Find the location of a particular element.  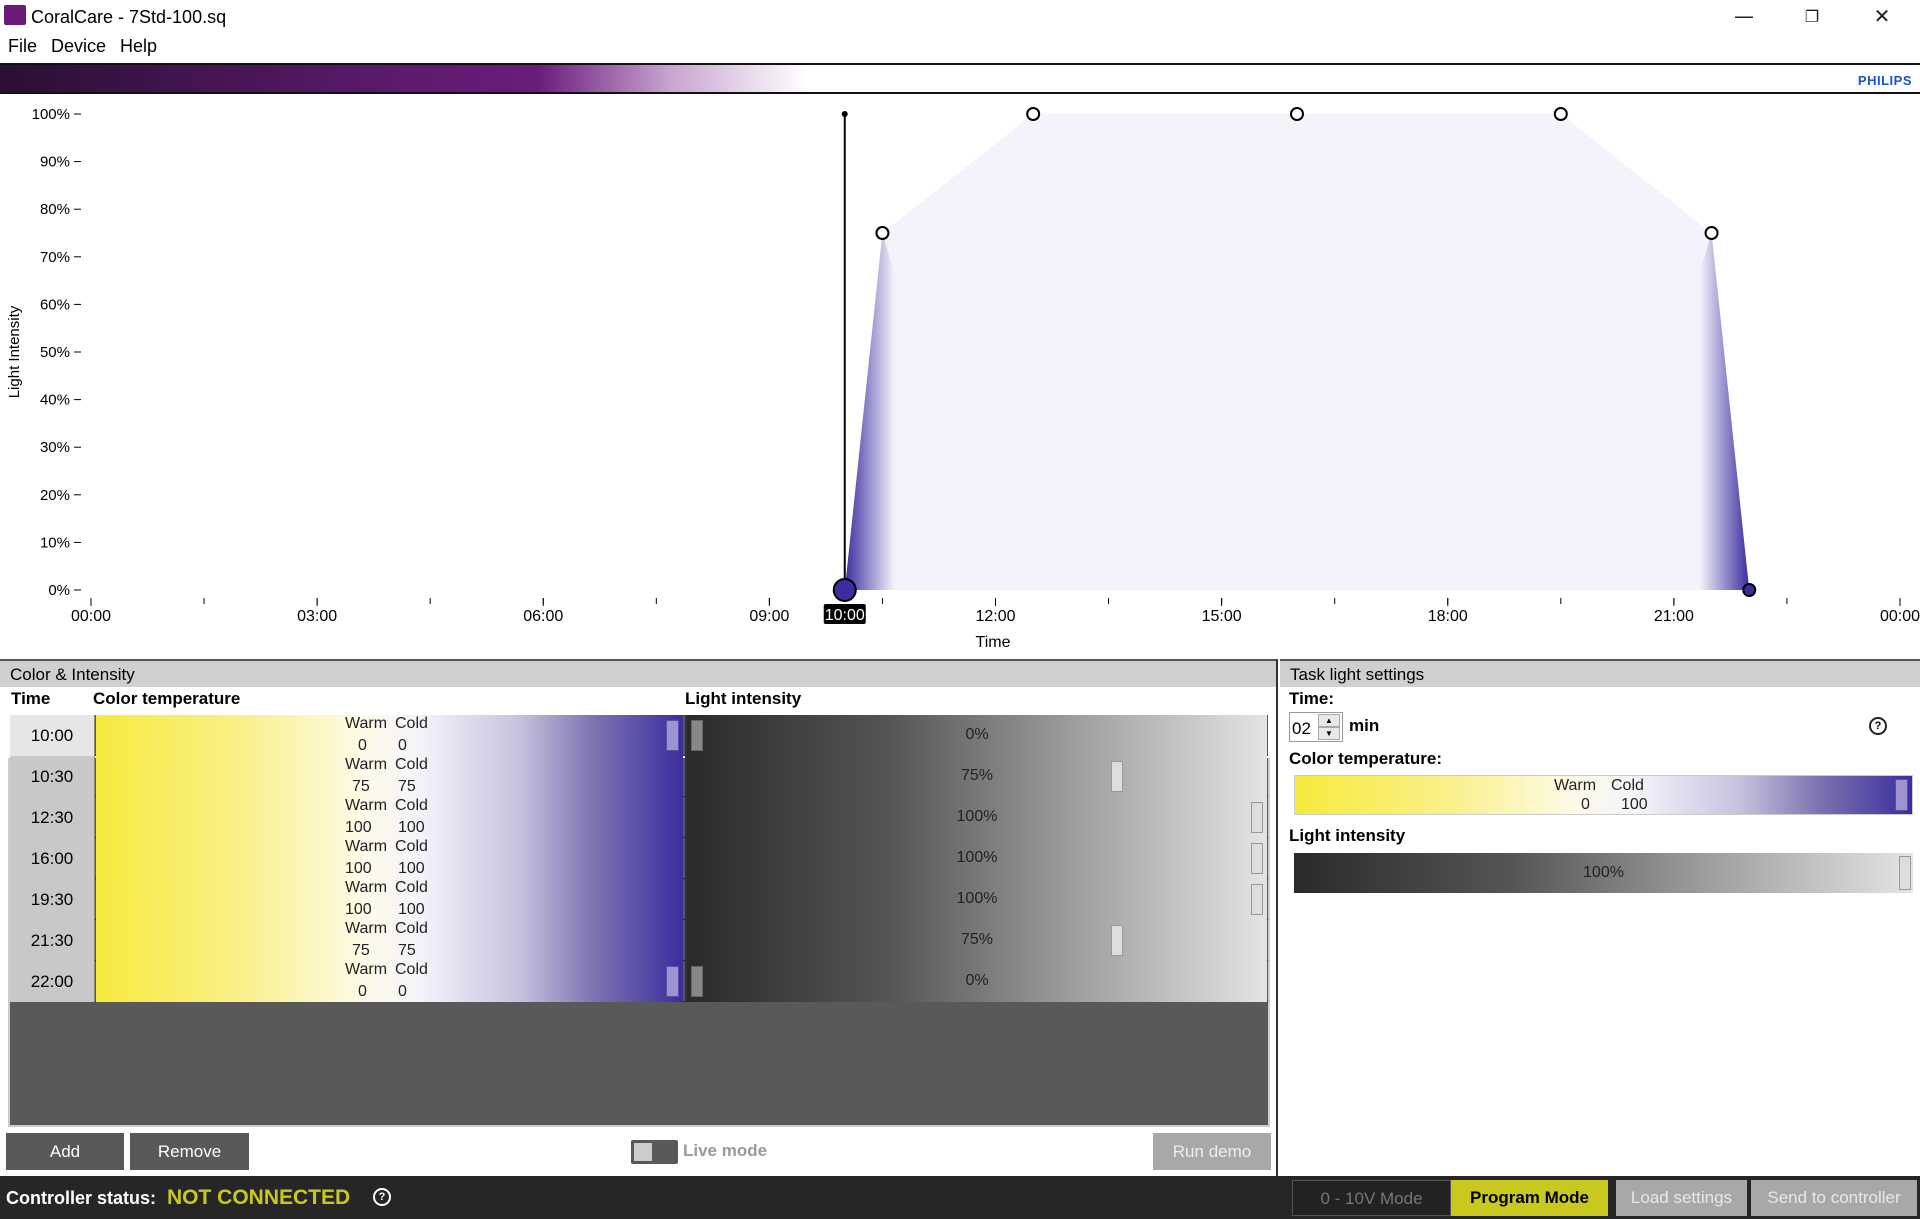

row-time: 16:00 is located at coordinates (52, 858).